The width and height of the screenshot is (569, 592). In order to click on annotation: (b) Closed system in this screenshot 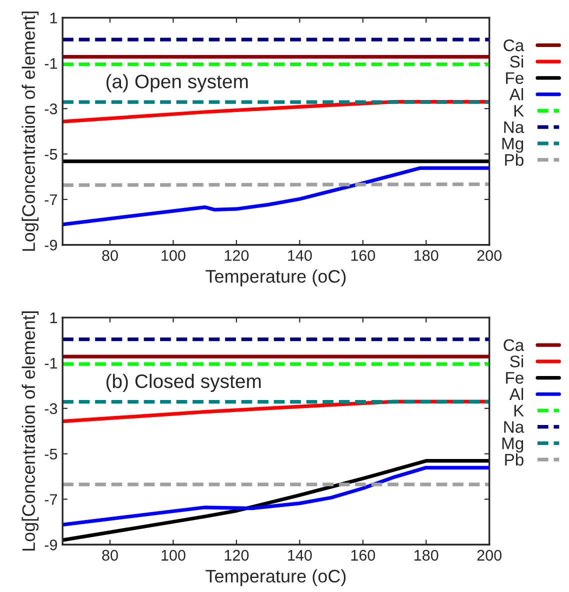, I will do `click(183, 383)`.